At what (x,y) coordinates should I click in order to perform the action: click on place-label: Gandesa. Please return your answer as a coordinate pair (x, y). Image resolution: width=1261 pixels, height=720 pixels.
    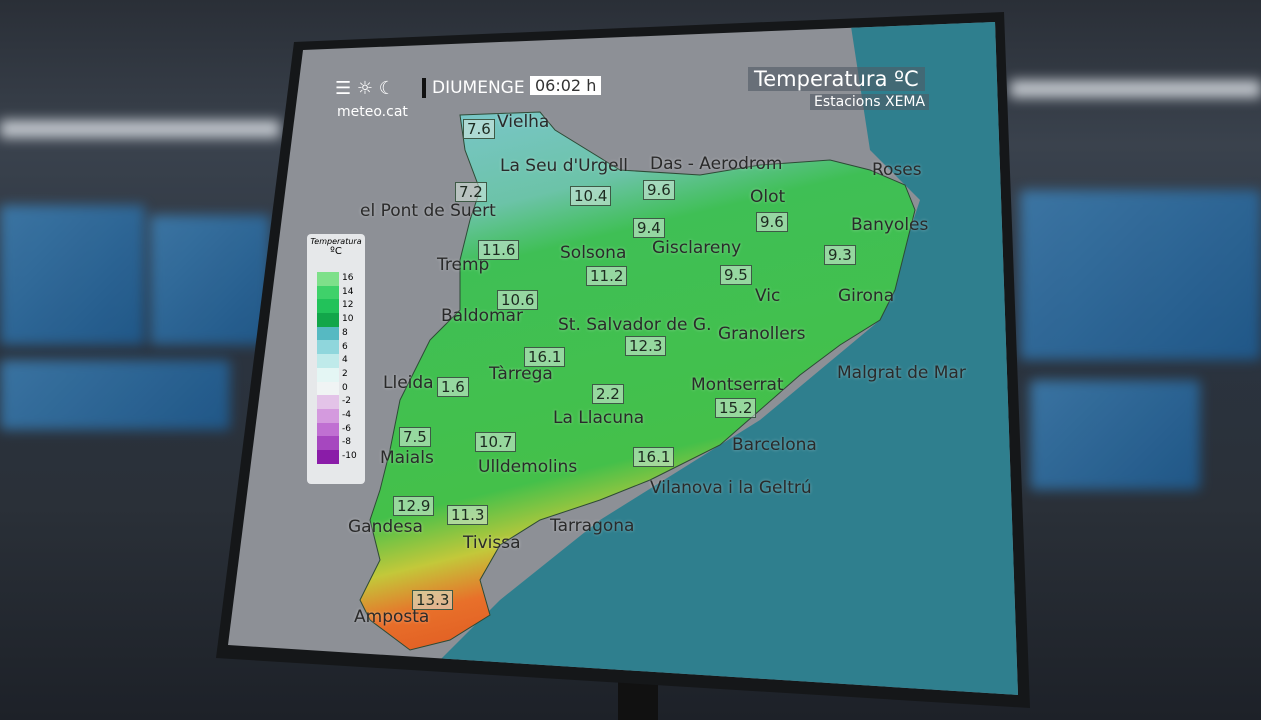
    Looking at the image, I should click on (385, 527).